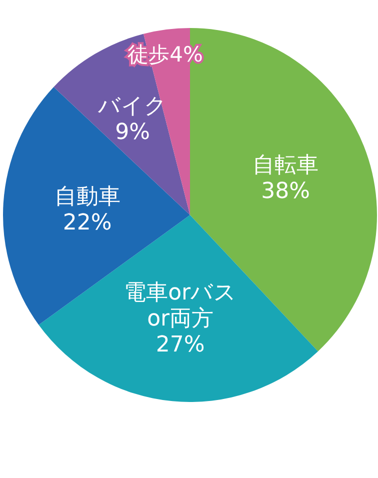 The image size is (378, 478). Describe the element at coordinates (180, 306) in the screenshot. I see `slice-label: 電車orバスor両方` at that location.